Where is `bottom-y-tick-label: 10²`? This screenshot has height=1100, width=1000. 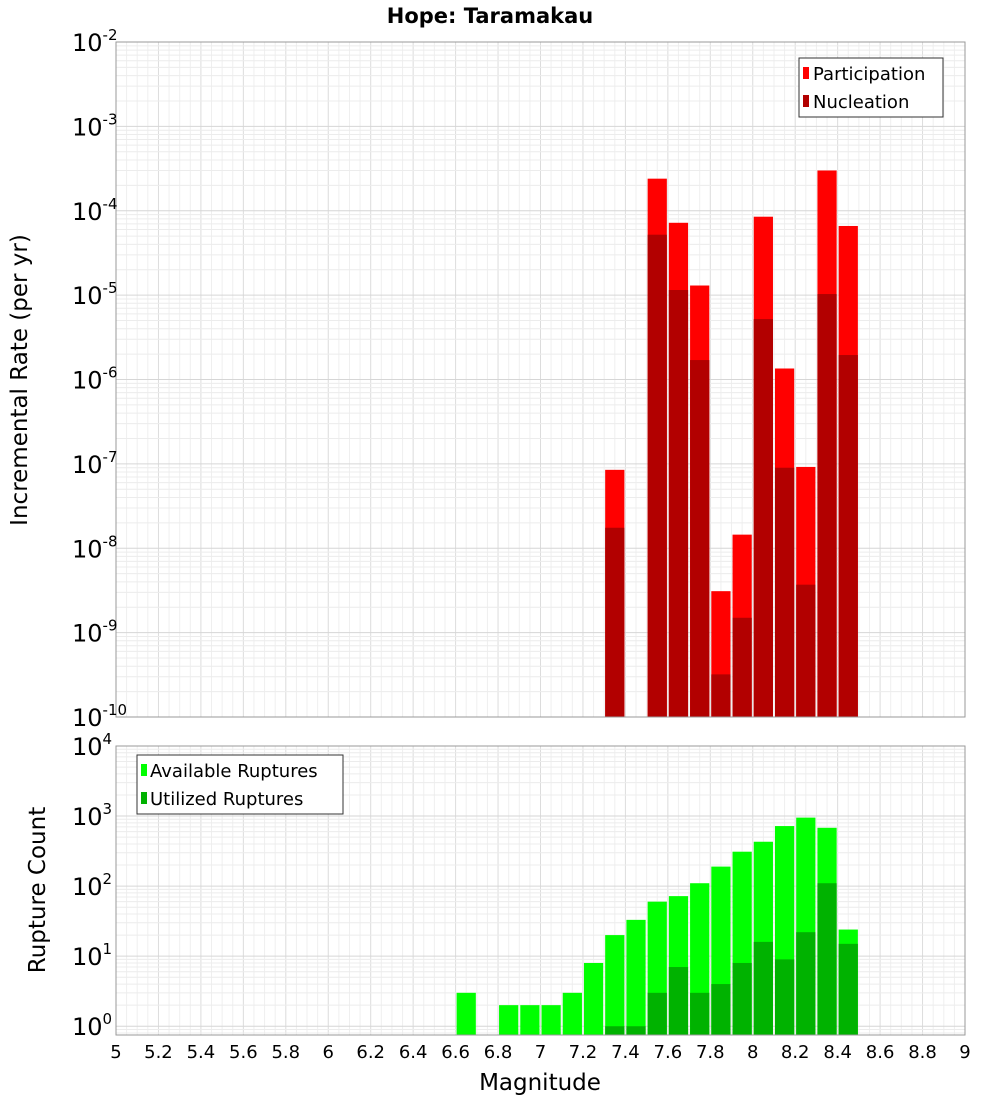
bottom-y-tick-label: 10² is located at coordinates (92, 885).